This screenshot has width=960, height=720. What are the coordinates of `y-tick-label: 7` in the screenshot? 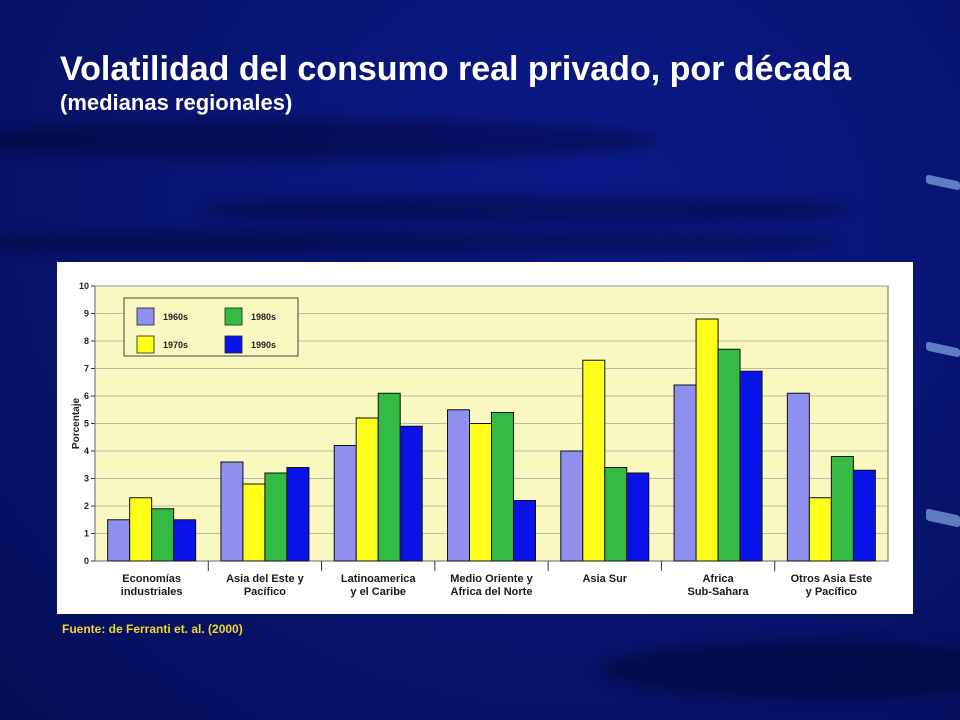 It's located at (86, 369).